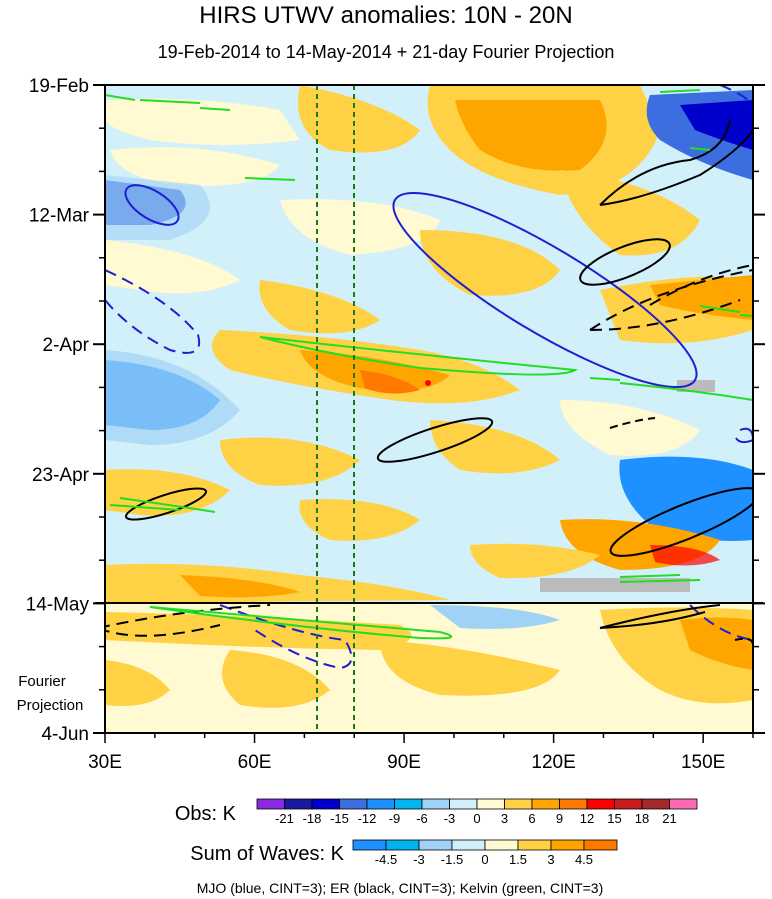 This screenshot has height=899, width=772. What do you see at coordinates (386, 859) in the screenshot?
I see `colorbar-level: -4.5` at bounding box center [386, 859].